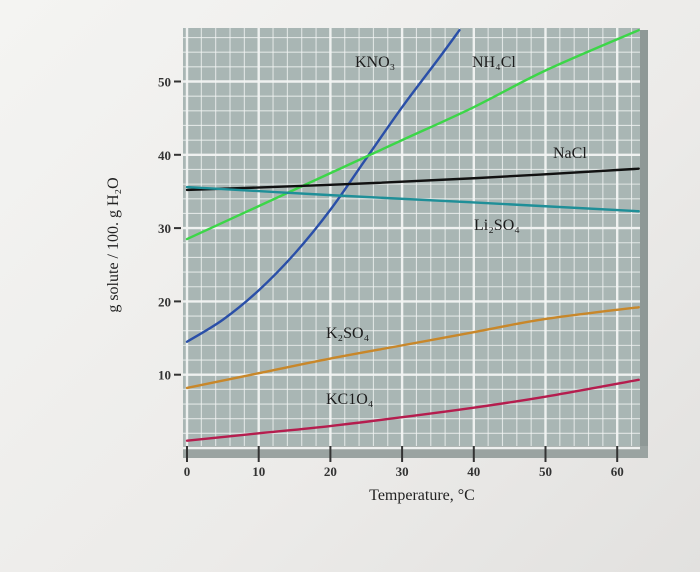 The width and height of the screenshot is (700, 572). I want to click on x-tick-label: 60, so click(617, 471).